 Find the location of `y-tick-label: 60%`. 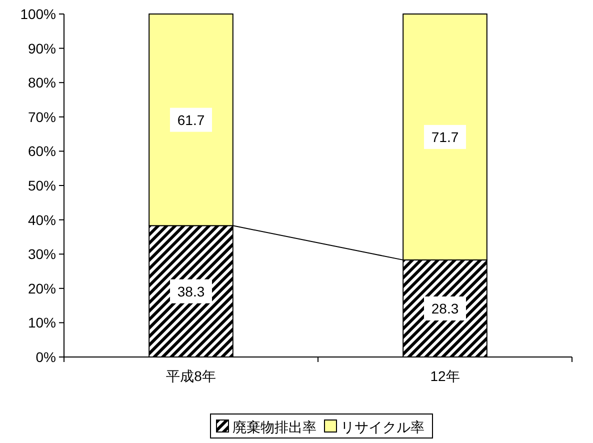

y-tick-label: 60% is located at coordinates (42, 151).